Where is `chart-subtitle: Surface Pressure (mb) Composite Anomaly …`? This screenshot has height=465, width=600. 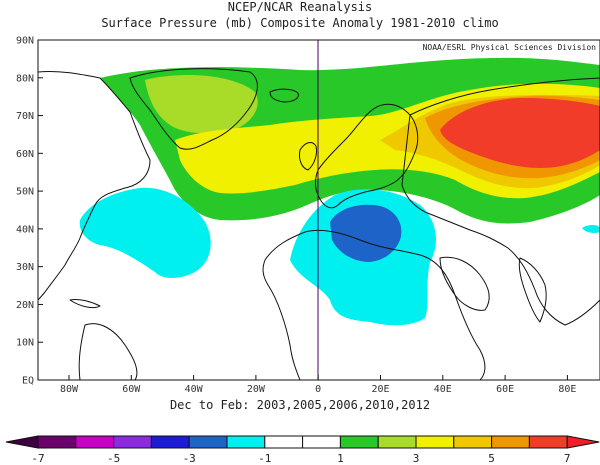
chart-subtitle: Surface Pressure (mb) Composite Anomaly … is located at coordinates (300, 23).